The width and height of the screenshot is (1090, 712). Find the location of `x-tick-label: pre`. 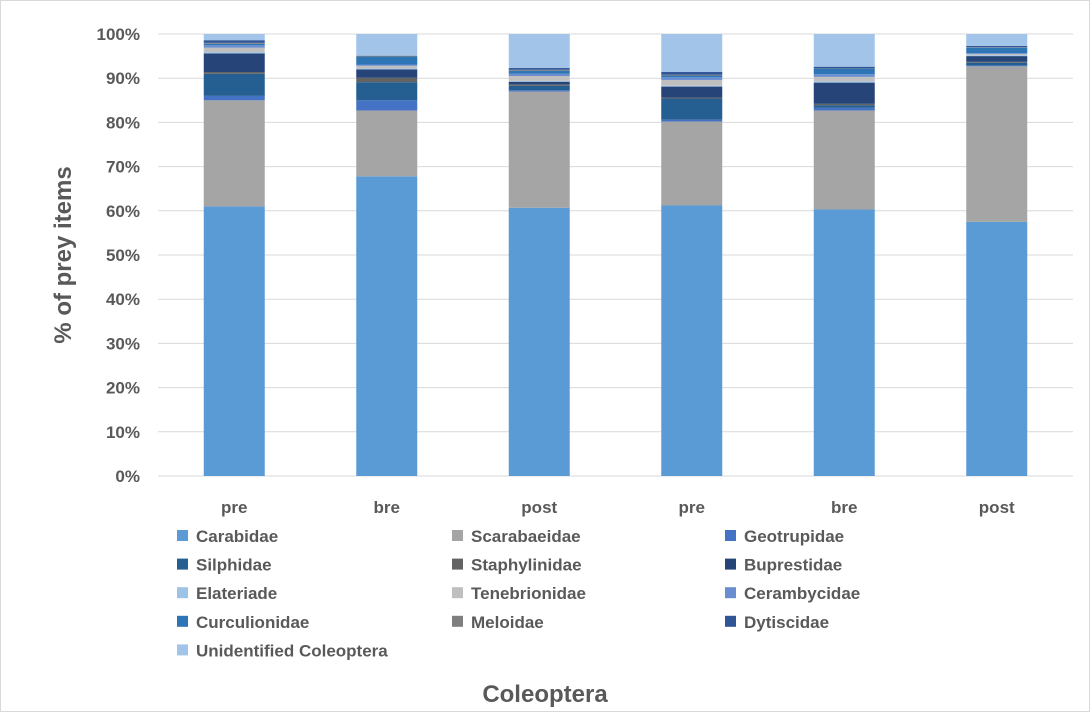

x-tick-label: pre is located at coordinates (692, 507).